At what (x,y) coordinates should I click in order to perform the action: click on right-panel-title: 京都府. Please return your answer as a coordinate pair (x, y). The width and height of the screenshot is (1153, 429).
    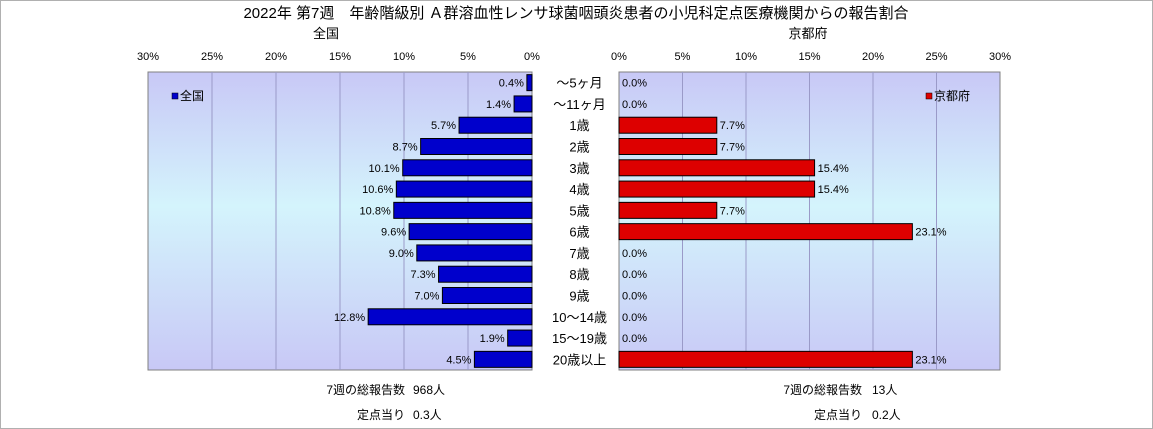
    Looking at the image, I should click on (807, 33).